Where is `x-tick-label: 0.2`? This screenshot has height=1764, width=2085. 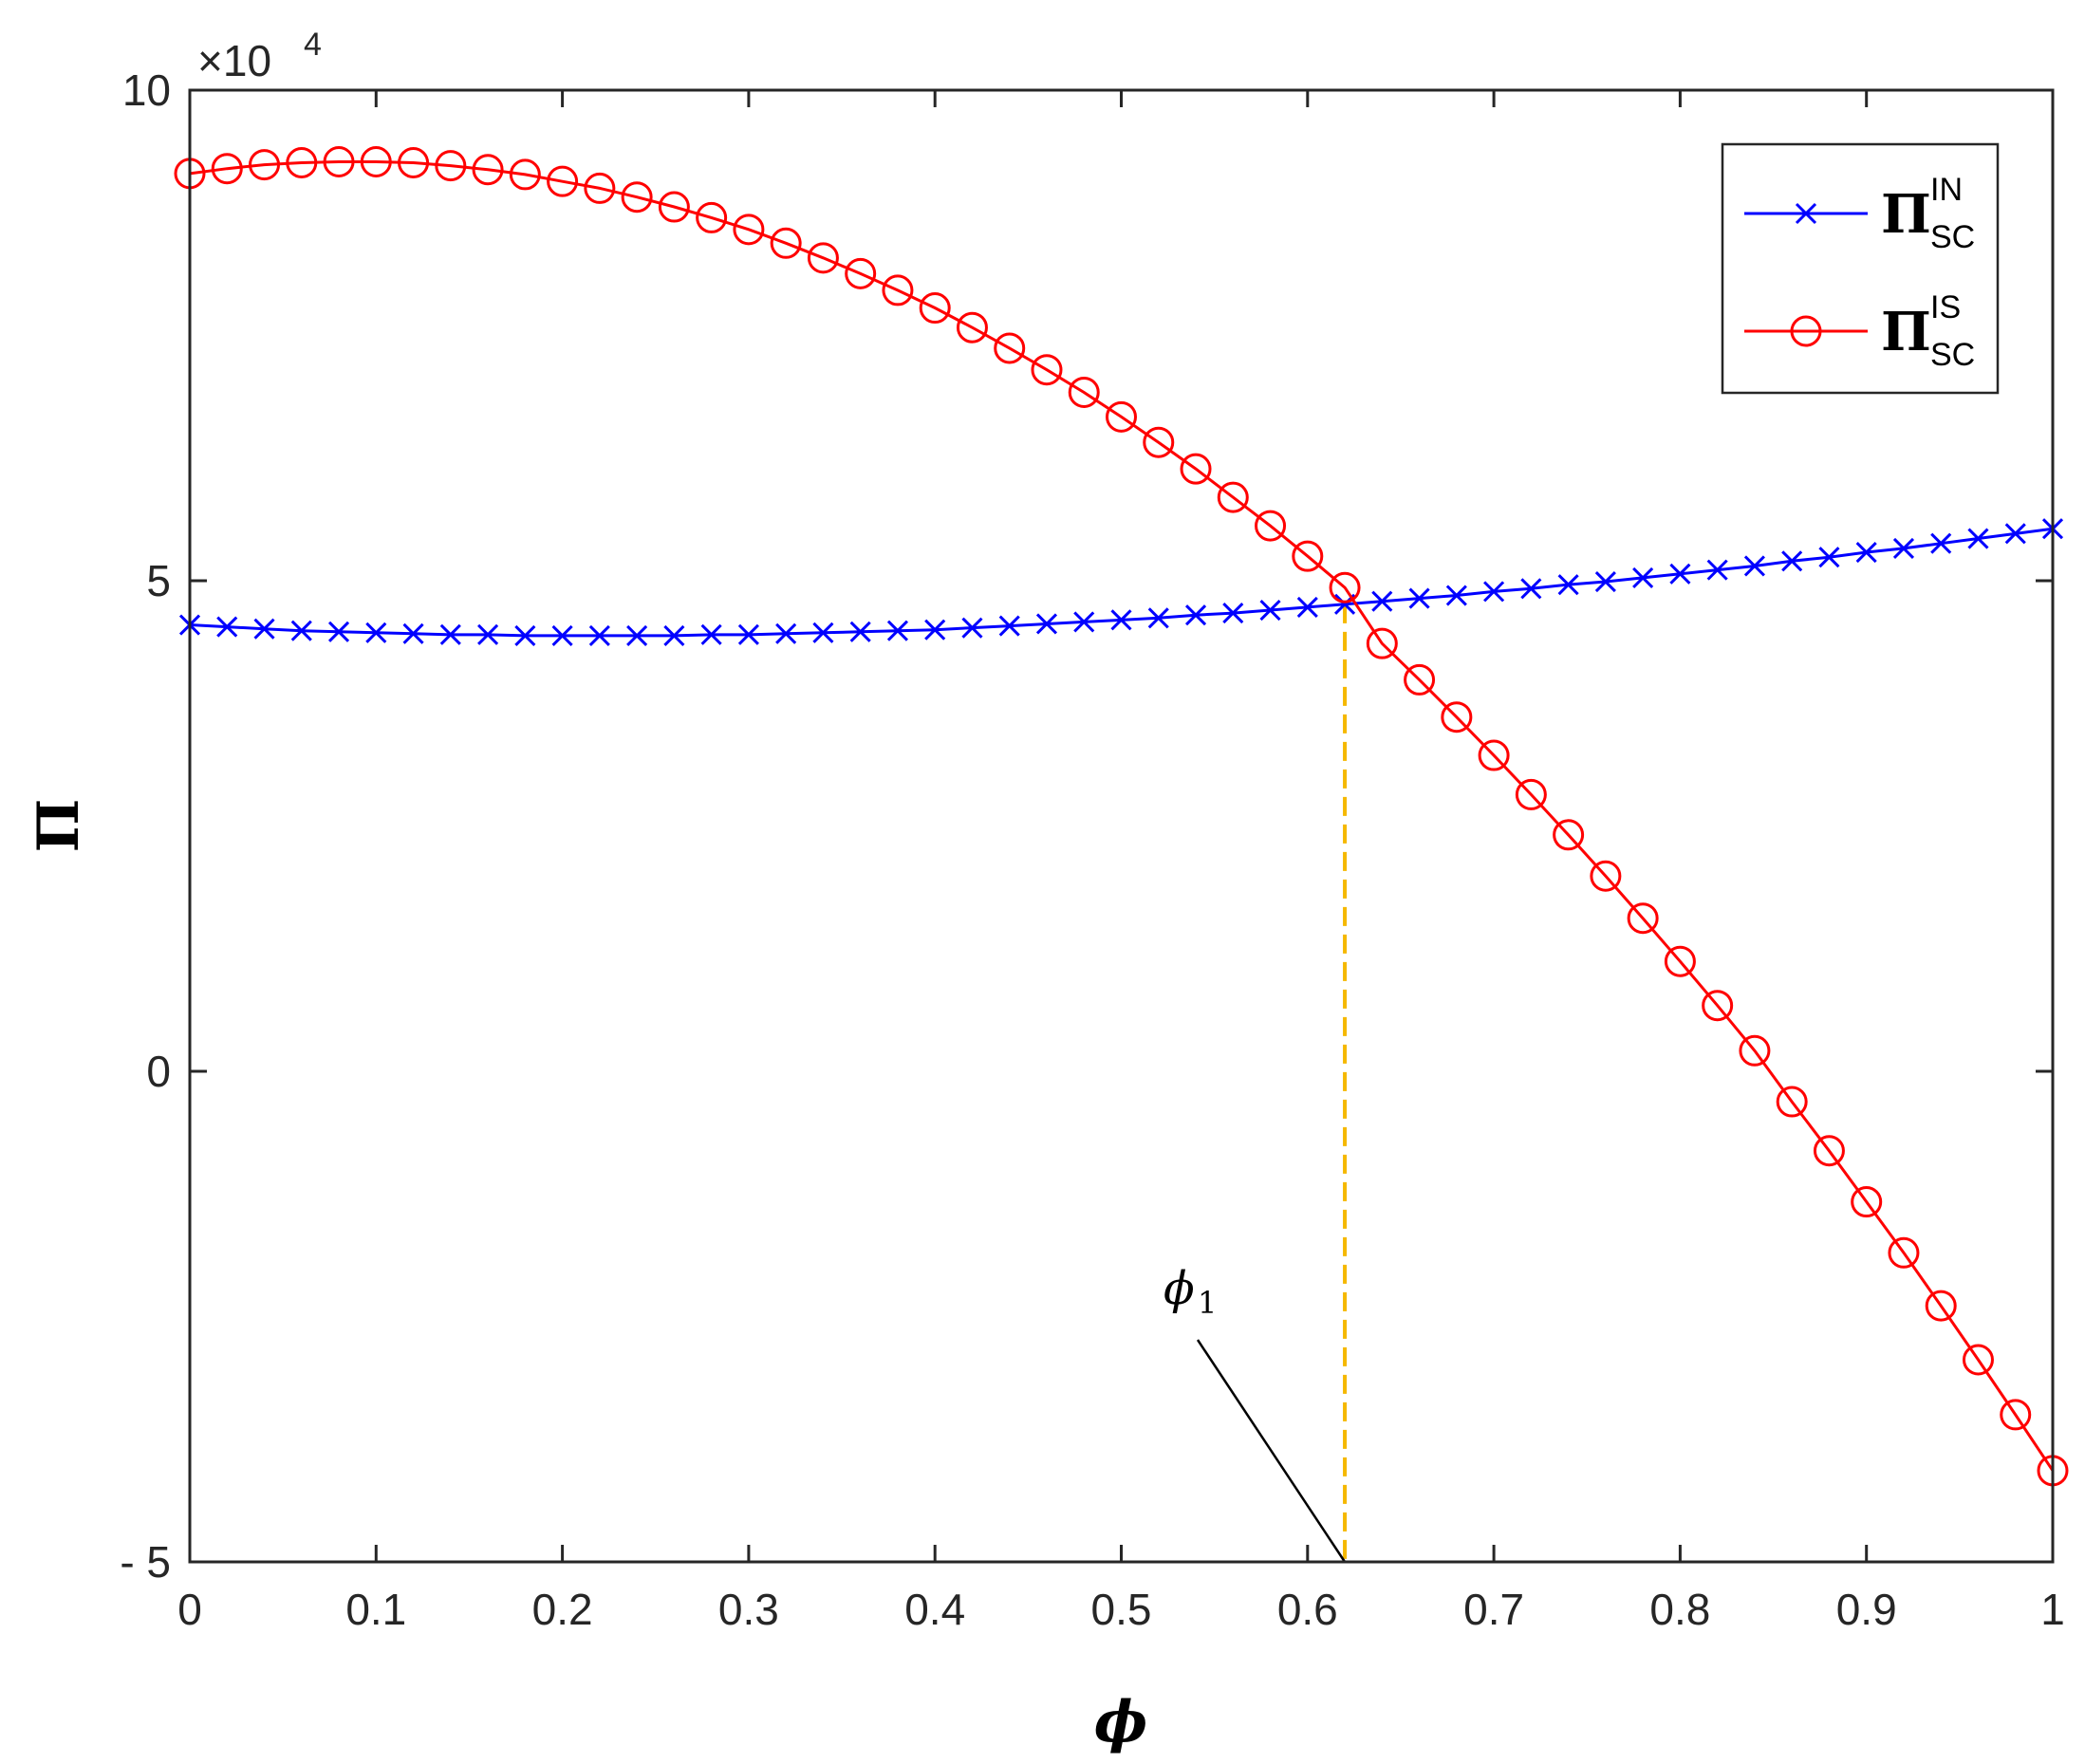
x-tick-label: 0.2 is located at coordinates (562, 1609).